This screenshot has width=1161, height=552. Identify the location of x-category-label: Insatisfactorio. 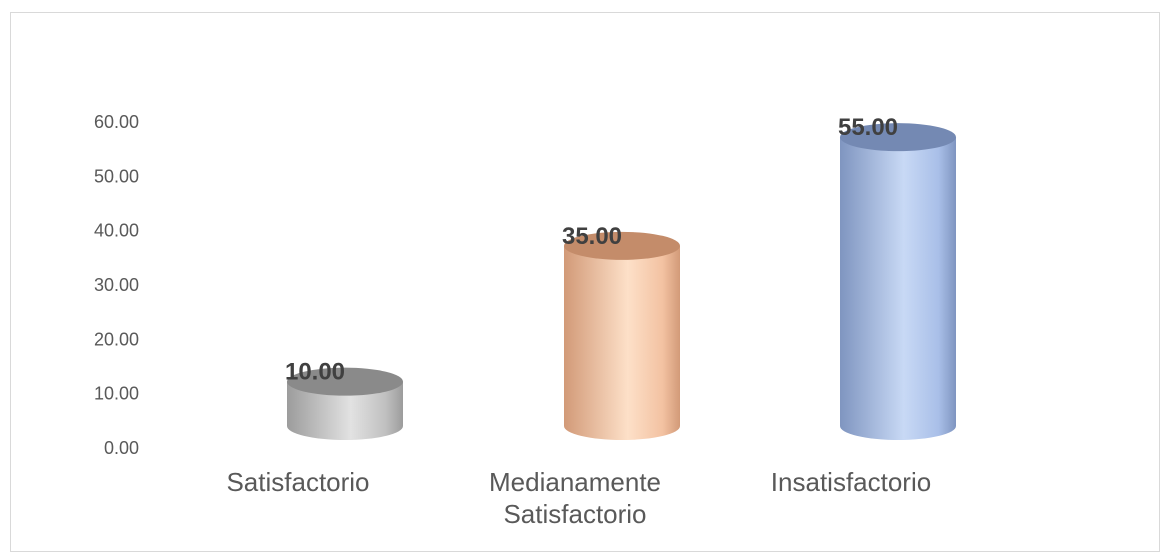
(851, 482).